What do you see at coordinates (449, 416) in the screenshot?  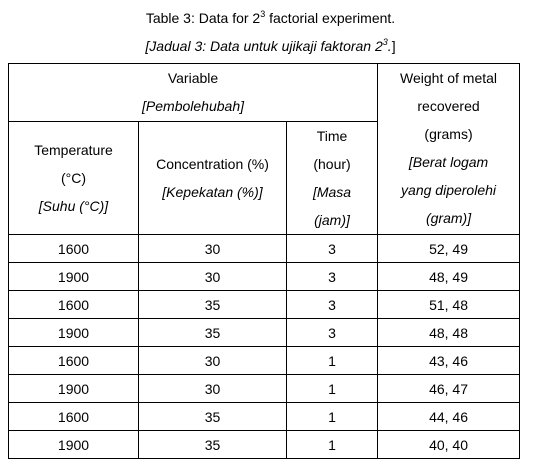 I see `weight-cell: 44, 46` at bounding box center [449, 416].